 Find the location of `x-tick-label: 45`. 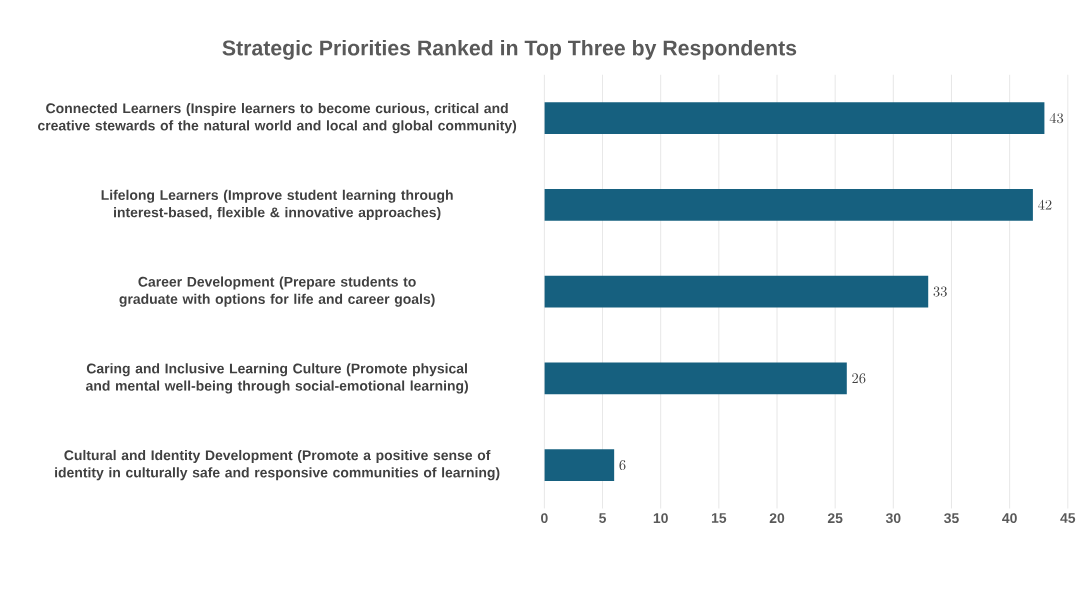

x-tick-label: 45 is located at coordinates (1068, 518).